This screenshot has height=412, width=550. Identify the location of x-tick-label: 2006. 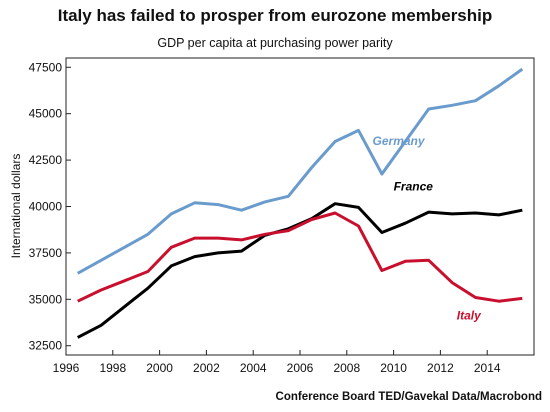
(300, 368).